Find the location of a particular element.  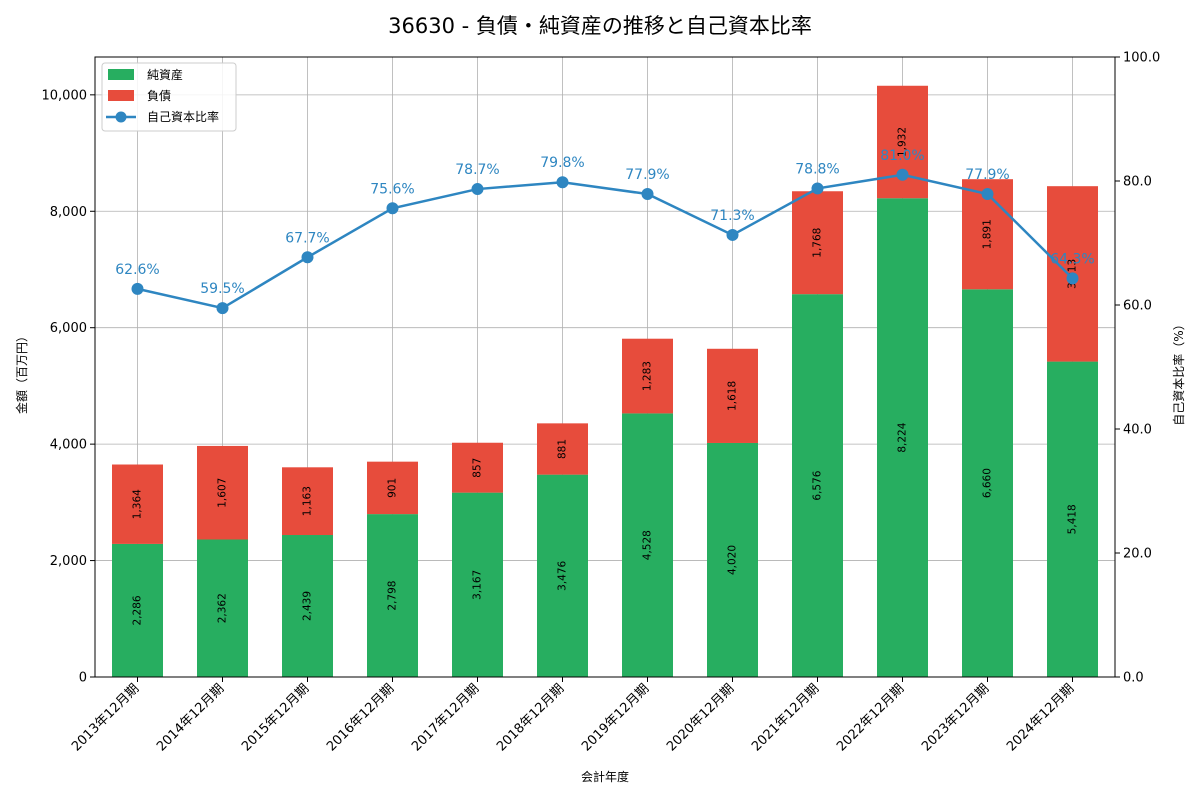

x-tick-label: 2018年12月期 is located at coordinates (530, 717).